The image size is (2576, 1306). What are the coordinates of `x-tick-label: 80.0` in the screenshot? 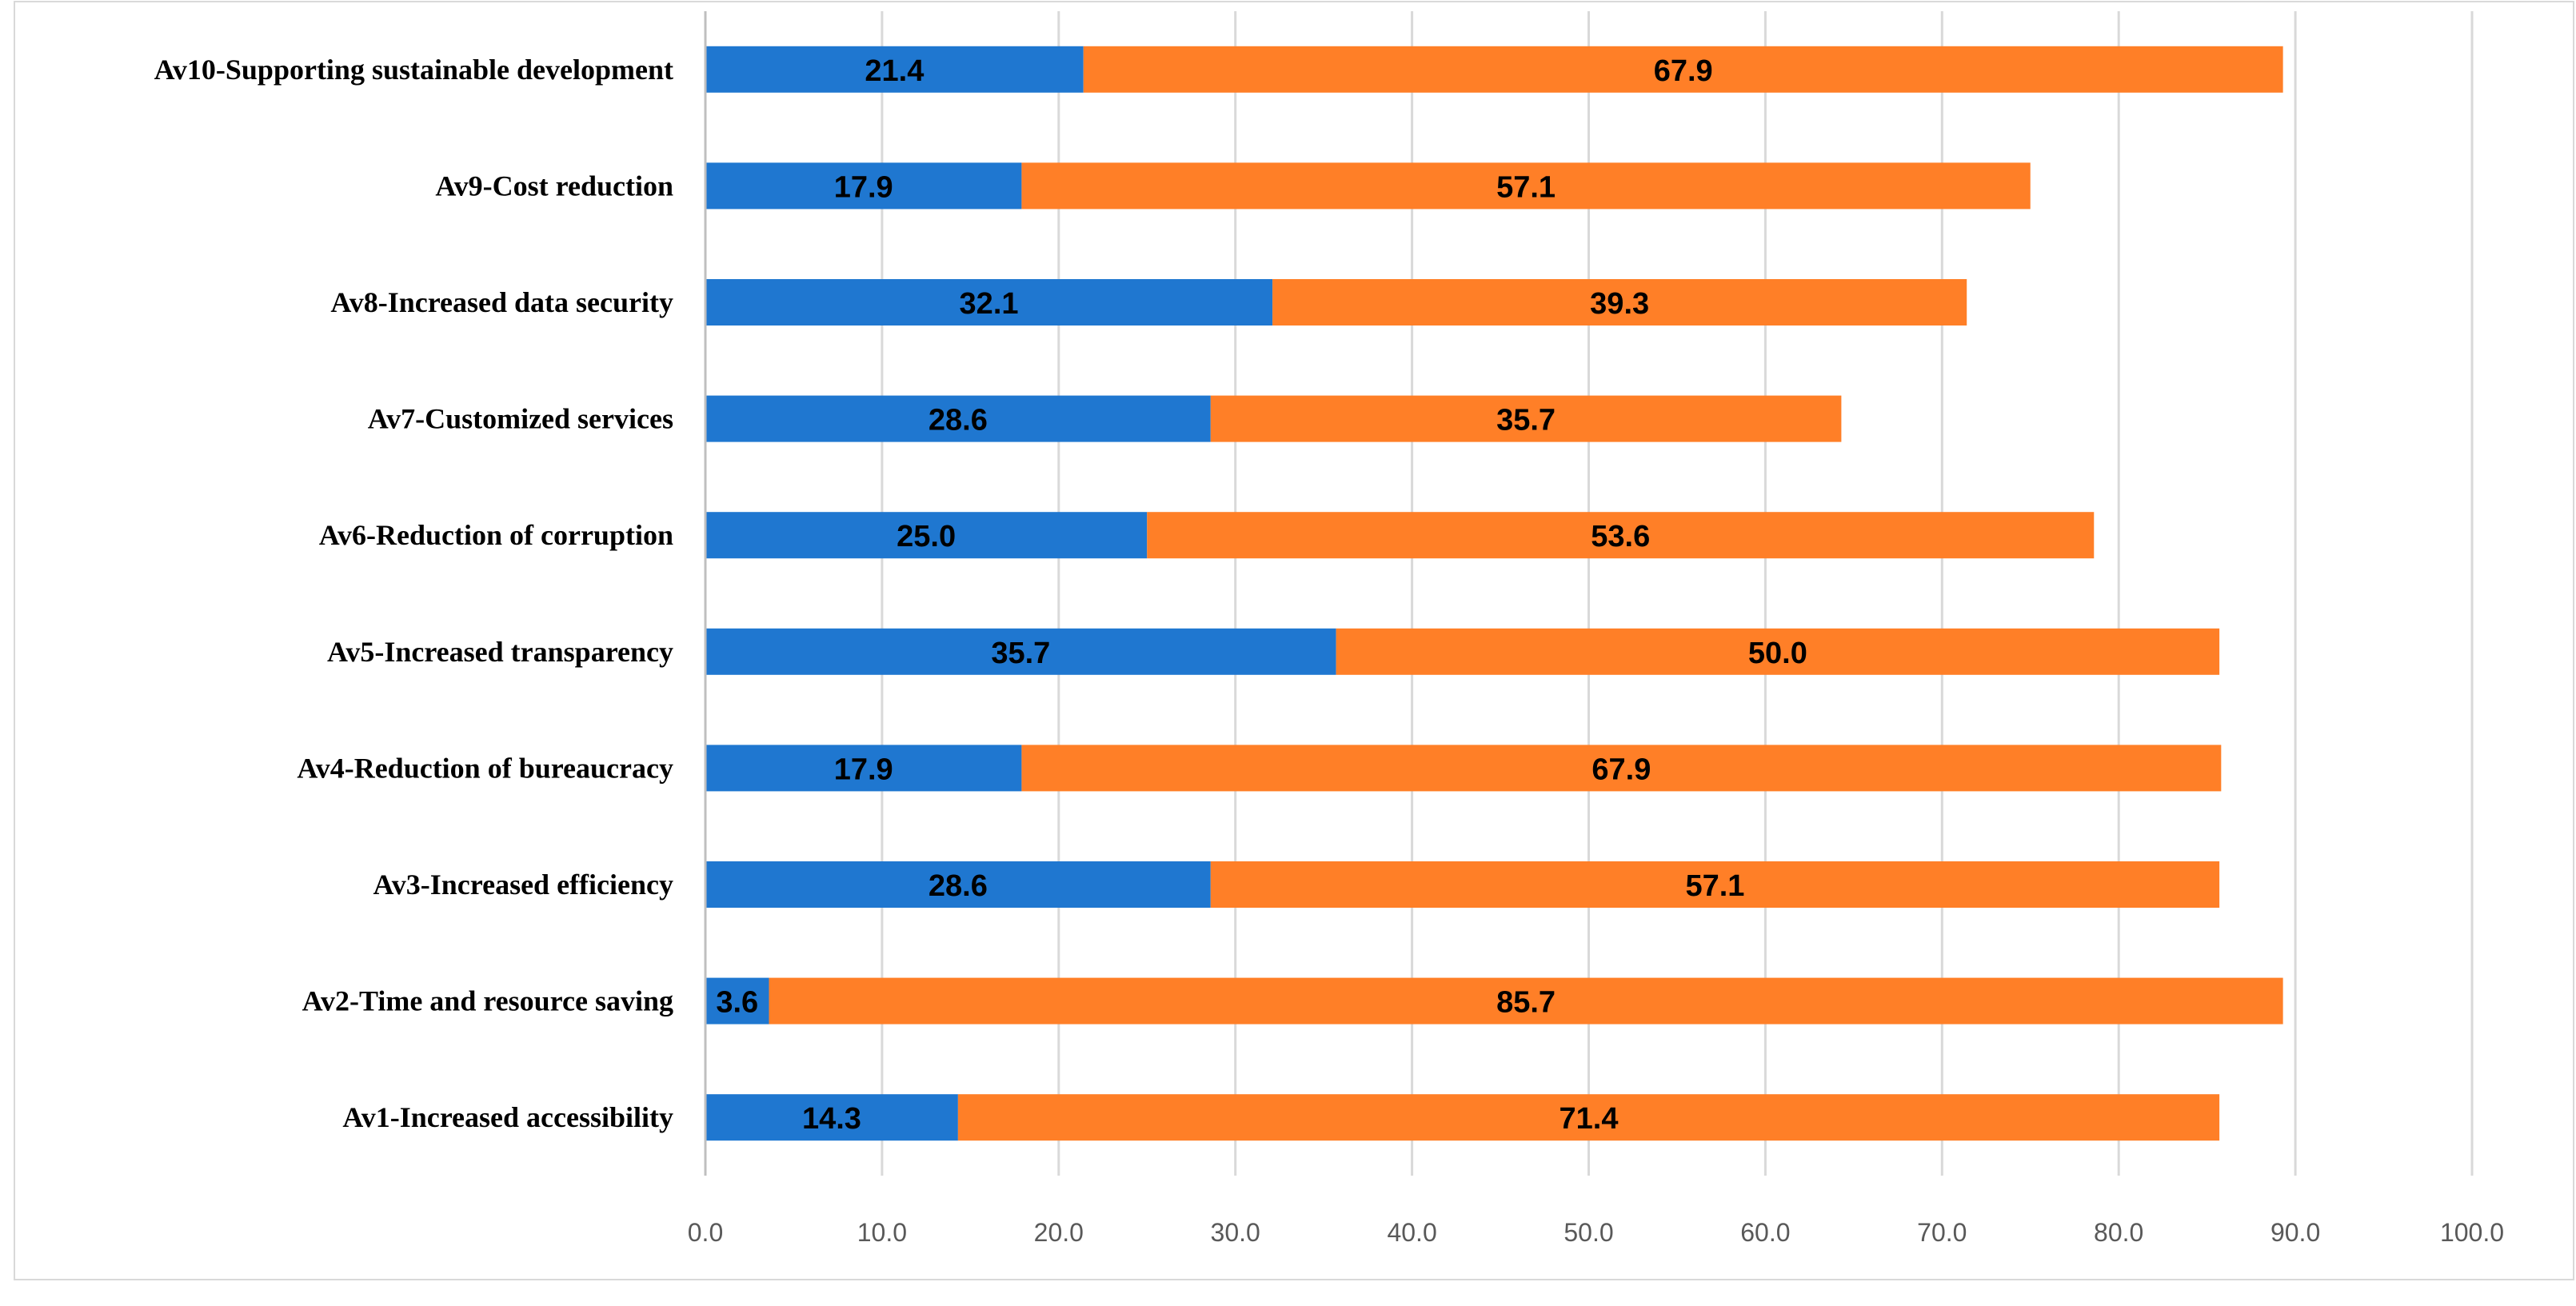 It's located at (2118, 1232).